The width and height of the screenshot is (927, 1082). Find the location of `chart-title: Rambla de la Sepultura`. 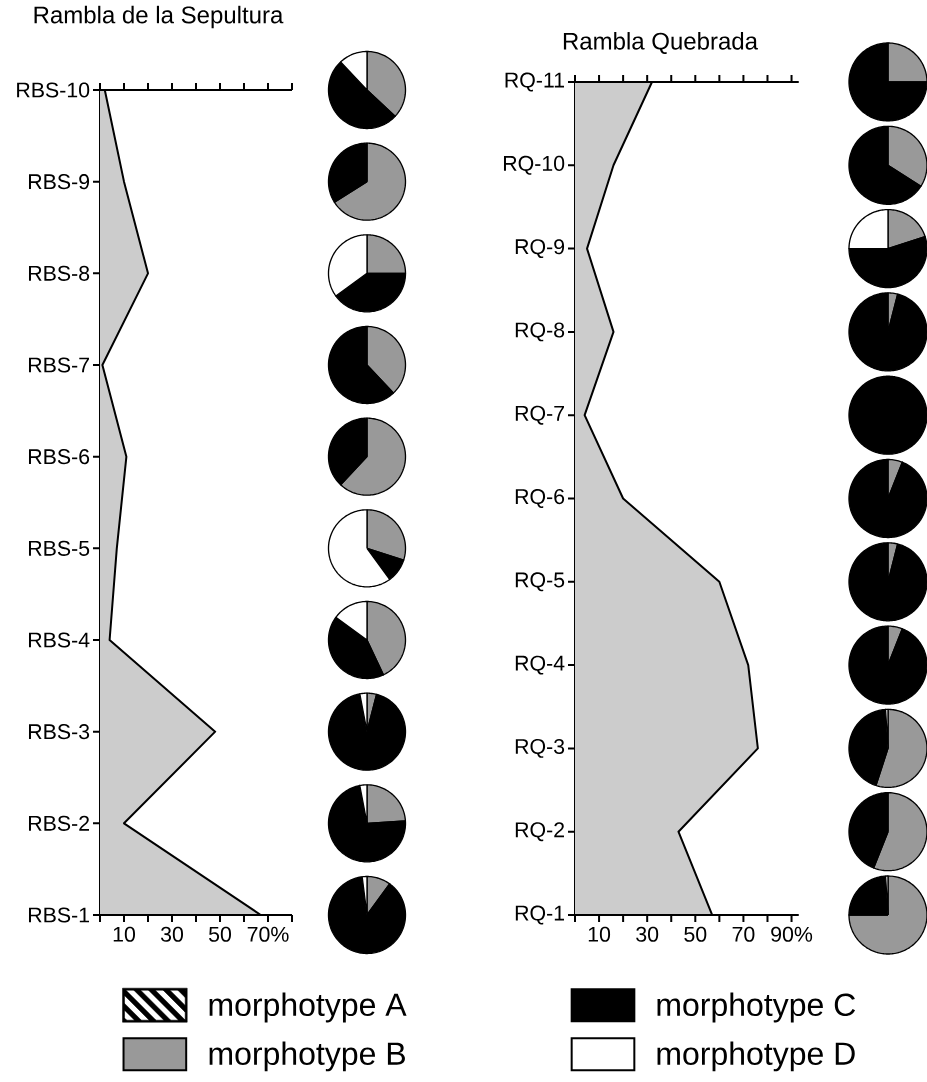

chart-title: Rambla de la Sepultura is located at coordinates (159, 17).